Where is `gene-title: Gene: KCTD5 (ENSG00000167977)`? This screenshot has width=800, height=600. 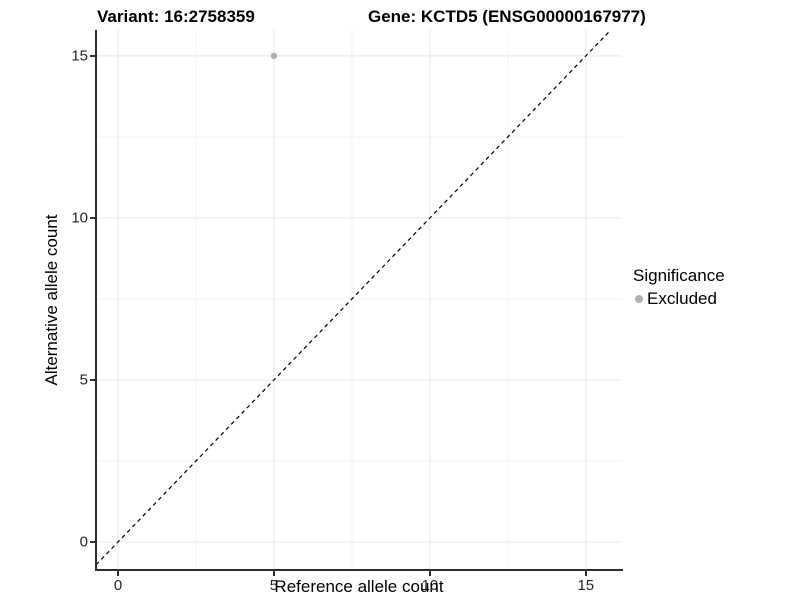 gene-title: Gene: KCTD5 (ENSG00000167977) is located at coordinates (507, 16).